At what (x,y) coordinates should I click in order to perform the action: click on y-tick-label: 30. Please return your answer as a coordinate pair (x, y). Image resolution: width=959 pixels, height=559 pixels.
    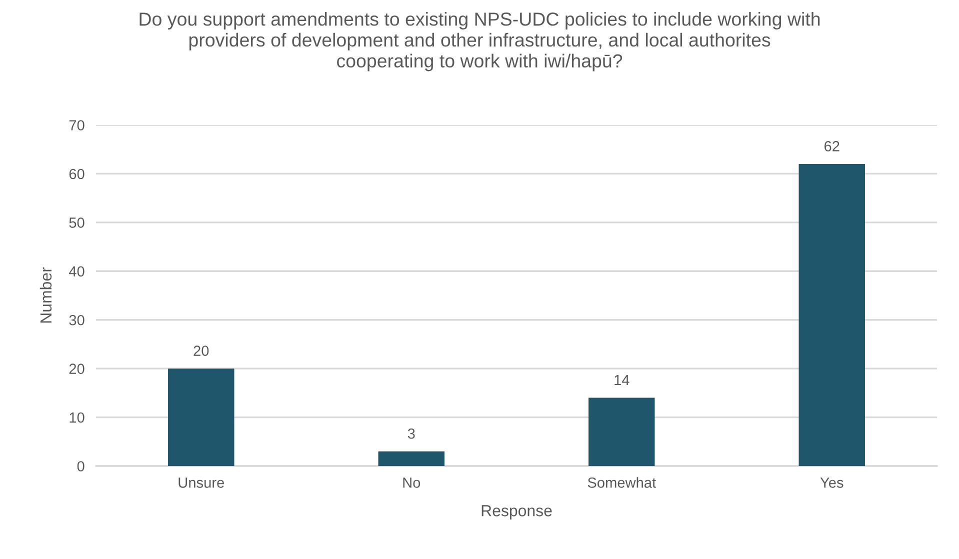
    Looking at the image, I should click on (76, 320).